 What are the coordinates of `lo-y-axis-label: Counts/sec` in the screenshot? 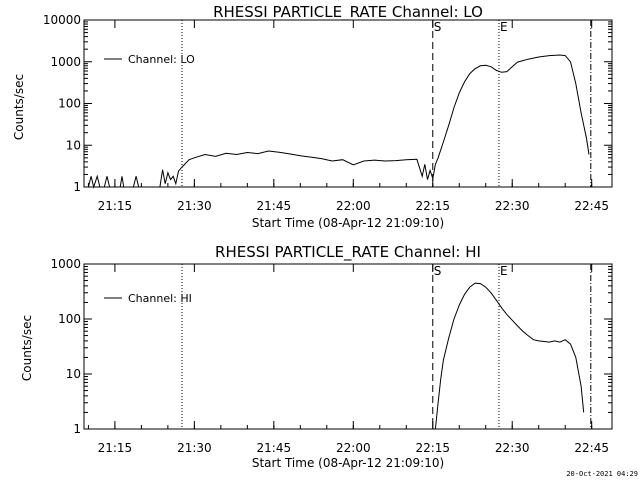 It's located at (19, 107).